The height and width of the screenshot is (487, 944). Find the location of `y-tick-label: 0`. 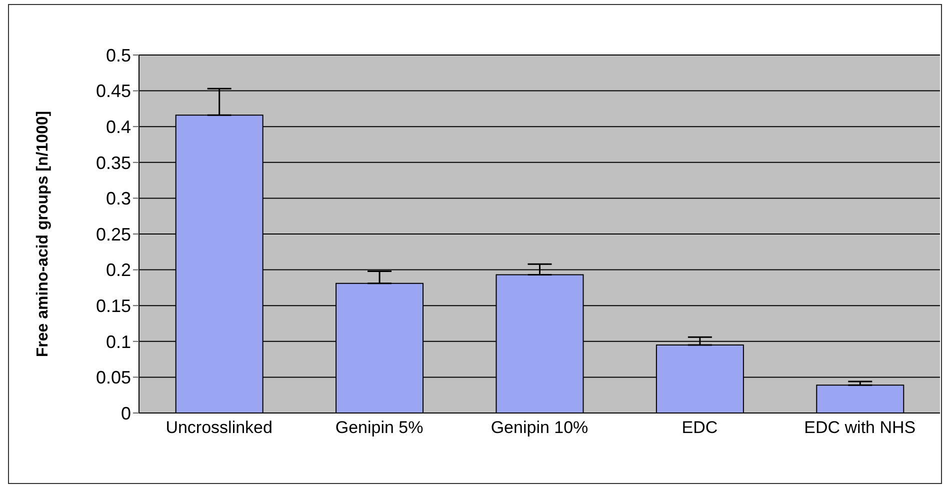

y-tick-label: 0 is located at coordinates (125, 413).